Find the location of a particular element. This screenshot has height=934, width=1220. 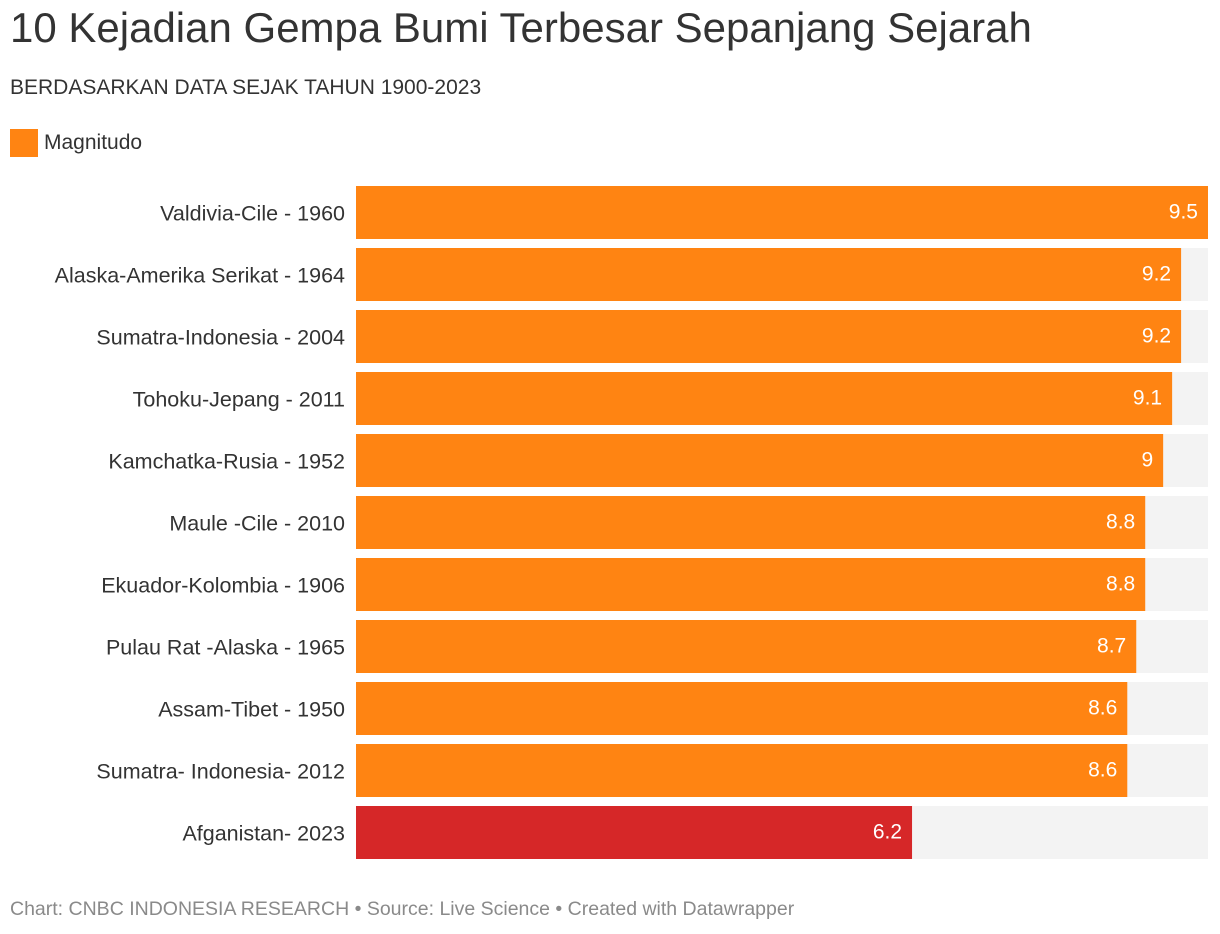

category-label: Sumatra-Indonesia - 2004 is located at coordinates (220, 338).